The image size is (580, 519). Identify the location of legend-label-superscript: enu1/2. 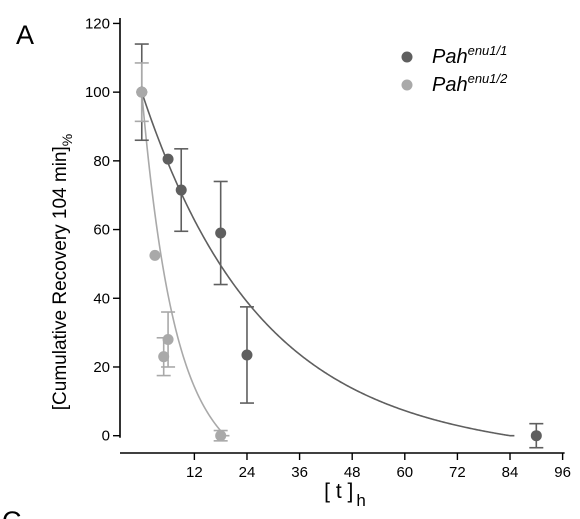
(488, 78).